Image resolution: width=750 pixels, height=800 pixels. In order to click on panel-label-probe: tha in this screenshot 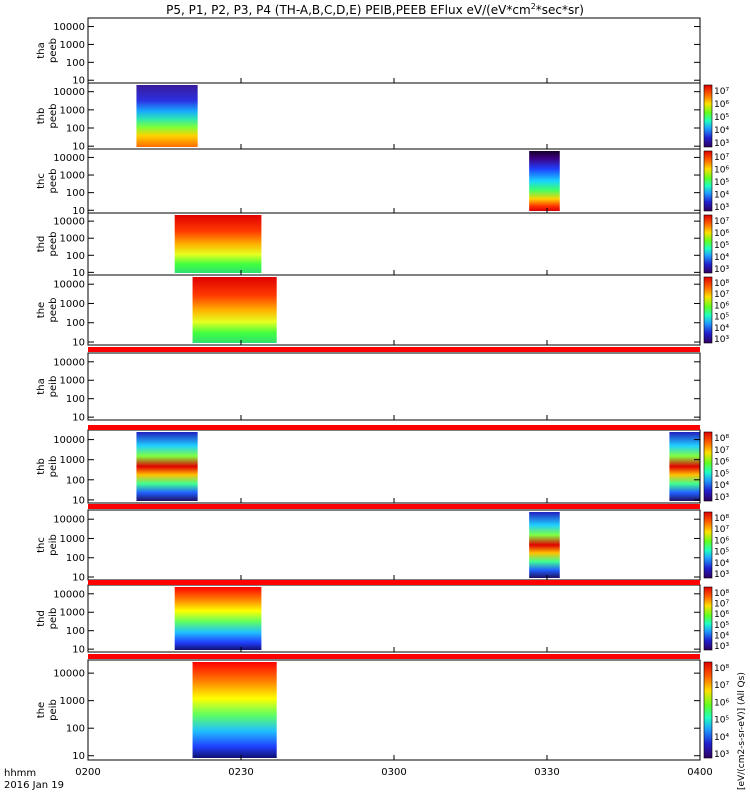, I will do `click(41, 386)`.